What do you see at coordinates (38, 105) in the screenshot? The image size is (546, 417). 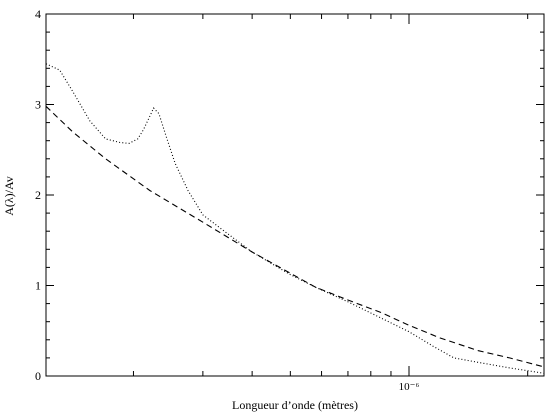 I see `y-tick-label: 3` at bounding box center [38, 105].